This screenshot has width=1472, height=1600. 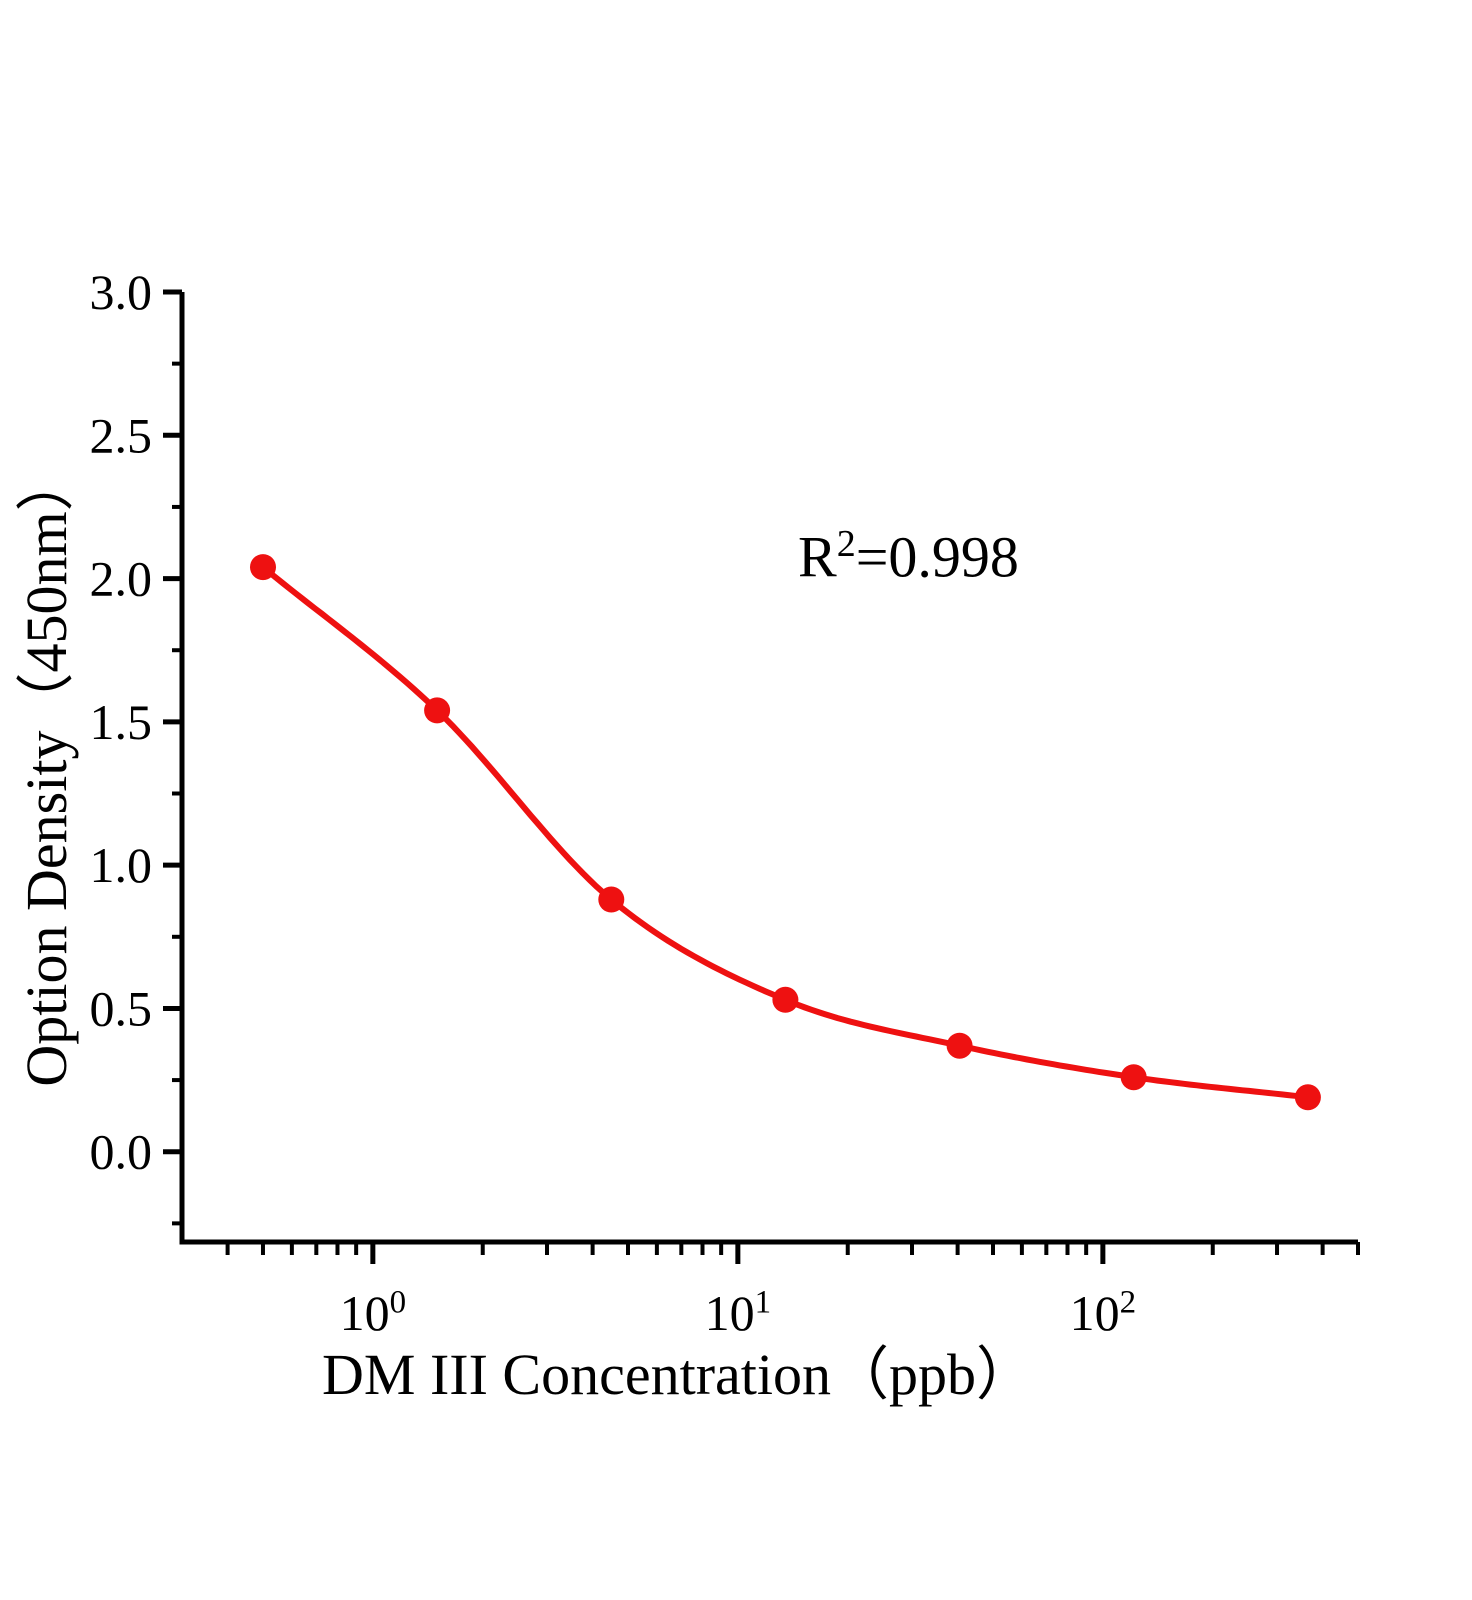 What do you see at coordinates (121, 579) in the screenshot?
I see `y-tick-label-2.0: 2.0` at bounding box center [121, 579].